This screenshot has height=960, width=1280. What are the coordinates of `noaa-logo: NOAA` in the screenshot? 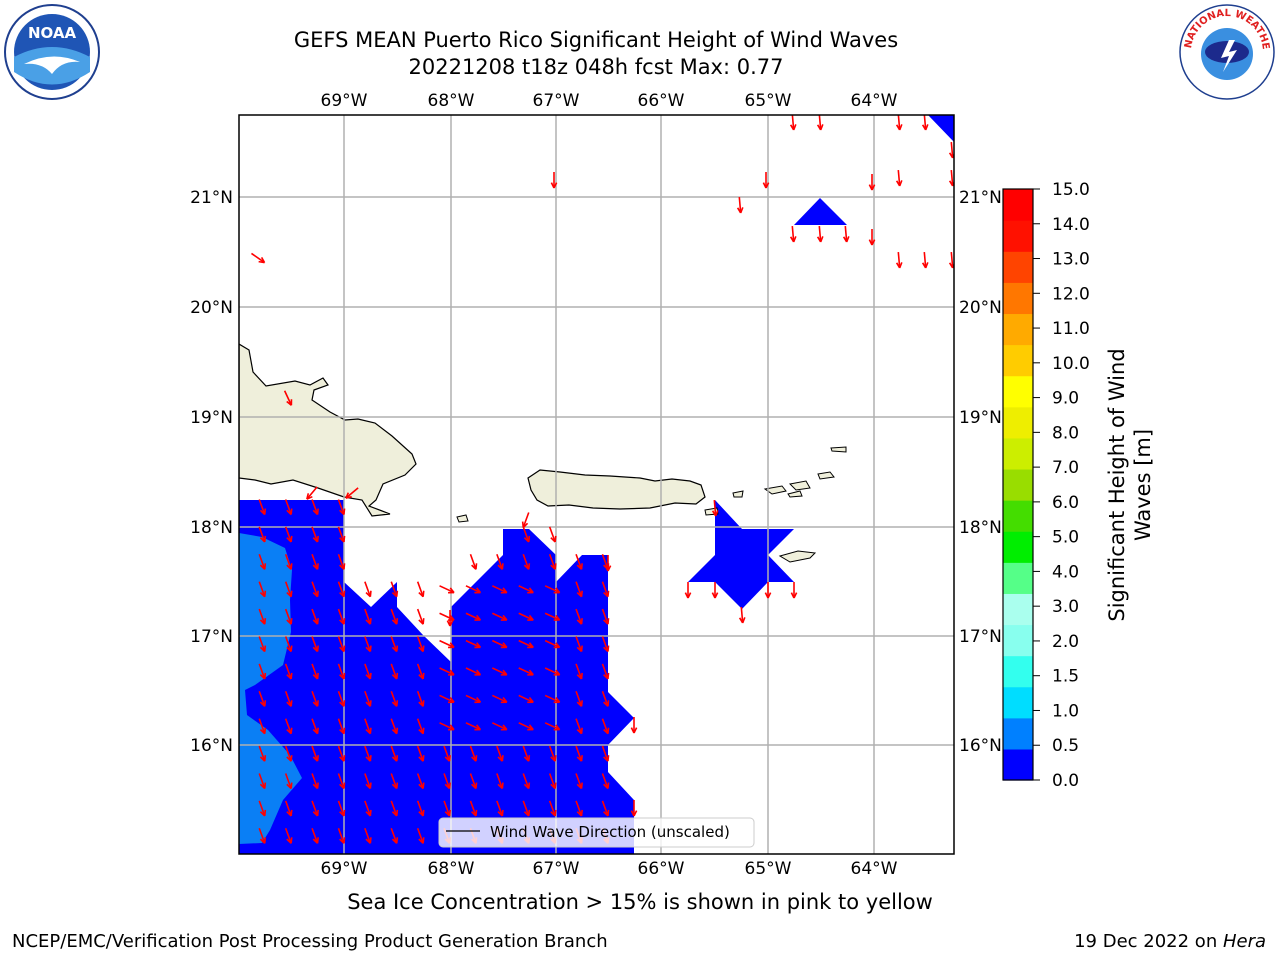 It's located at (52, 52).